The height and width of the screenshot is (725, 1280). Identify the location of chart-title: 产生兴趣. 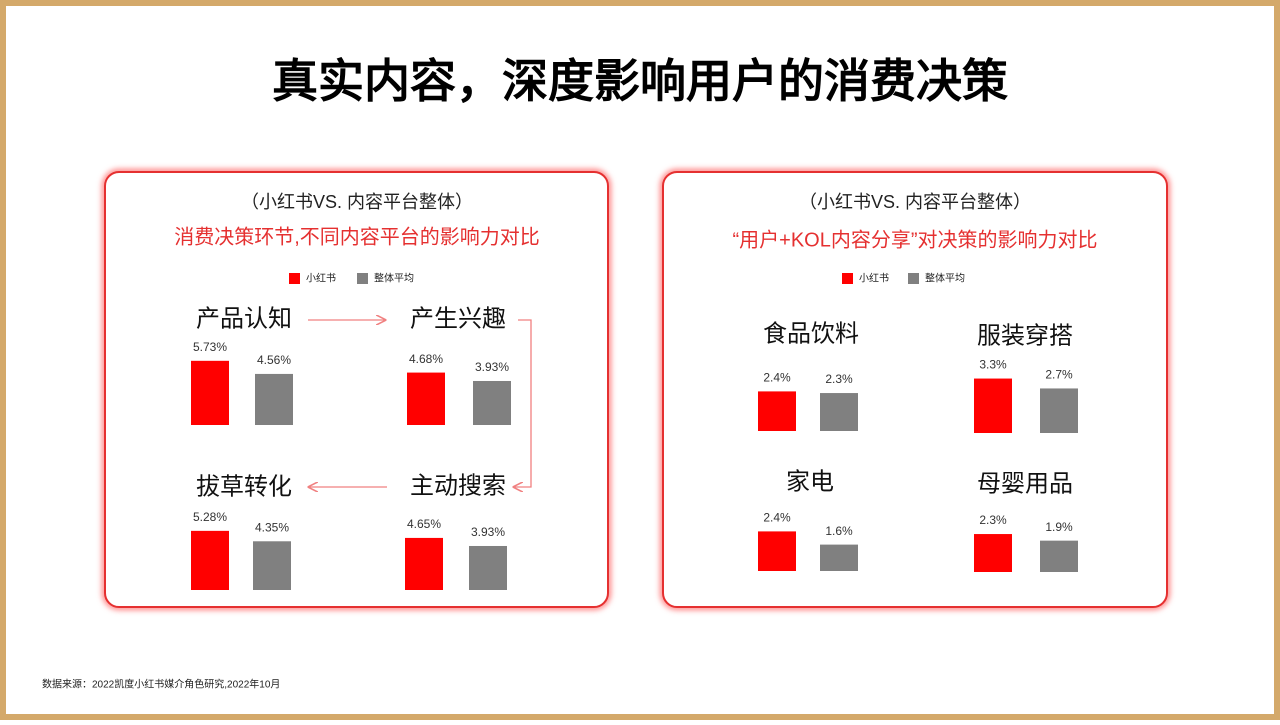
(458, 318).